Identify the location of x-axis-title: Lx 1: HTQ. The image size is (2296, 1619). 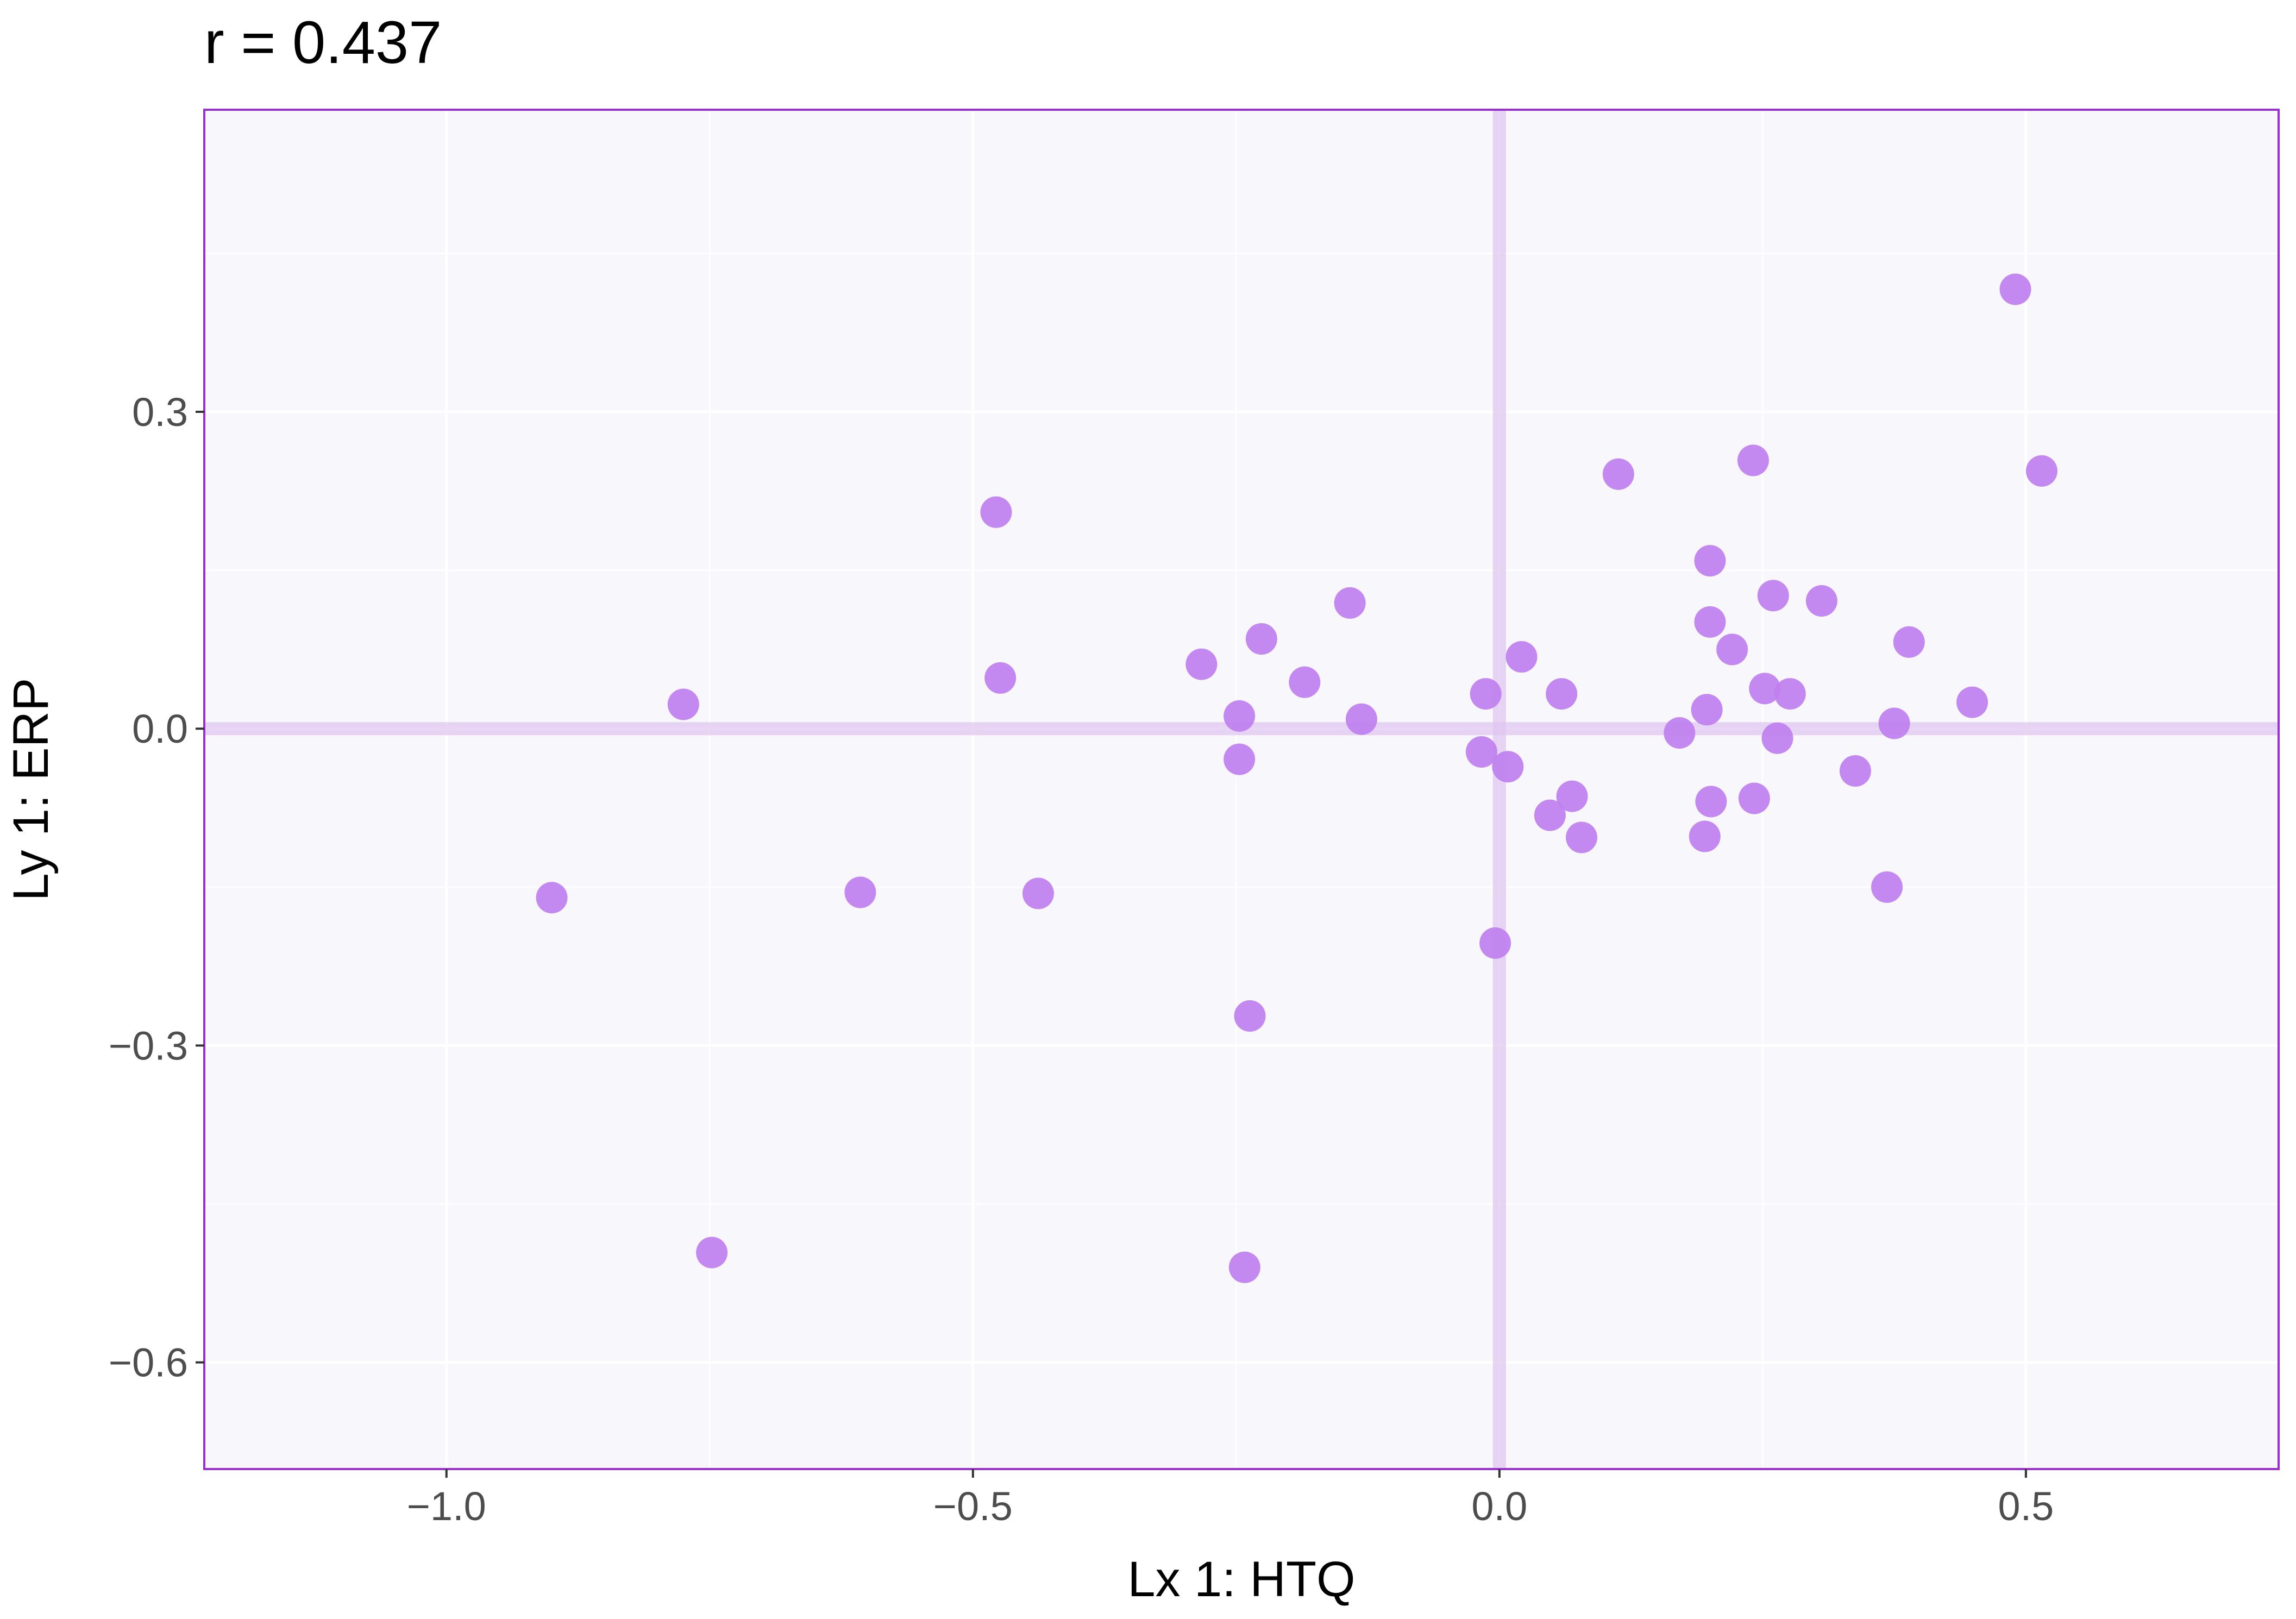
(1241, 1580).